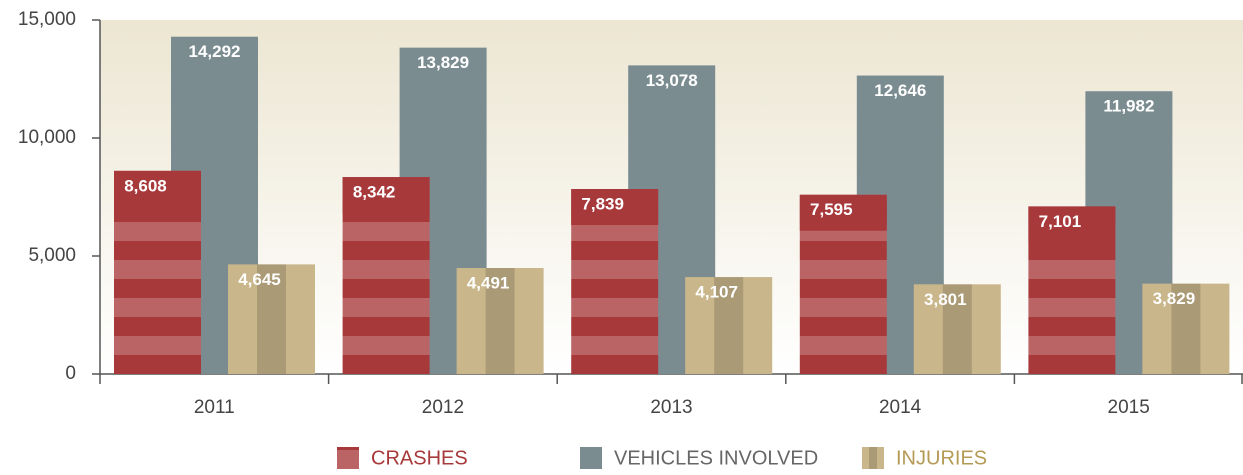 Image resolution: width=1243 pixels, height=475 pixels. What do you see at coordinates (443, 62) in the screenshot?
I see `value-label: 13,829` at bounding box center [443, 62].